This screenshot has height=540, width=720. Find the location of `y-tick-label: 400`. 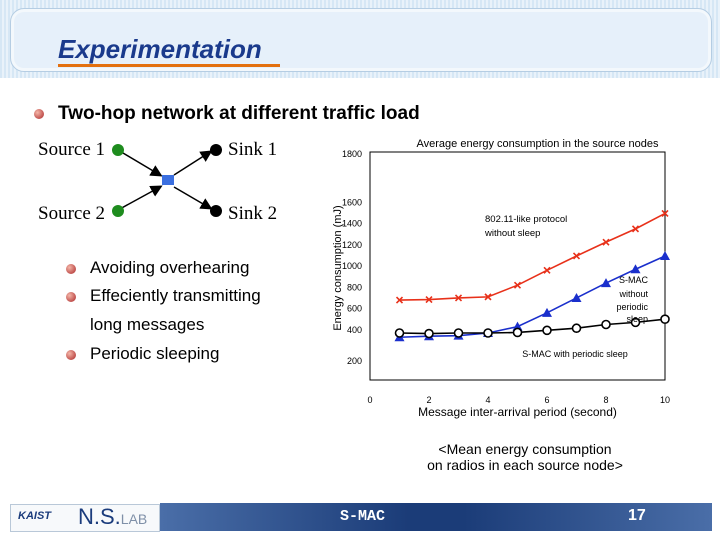

y-tick-label: 400 is located at coordinates (354, 330).